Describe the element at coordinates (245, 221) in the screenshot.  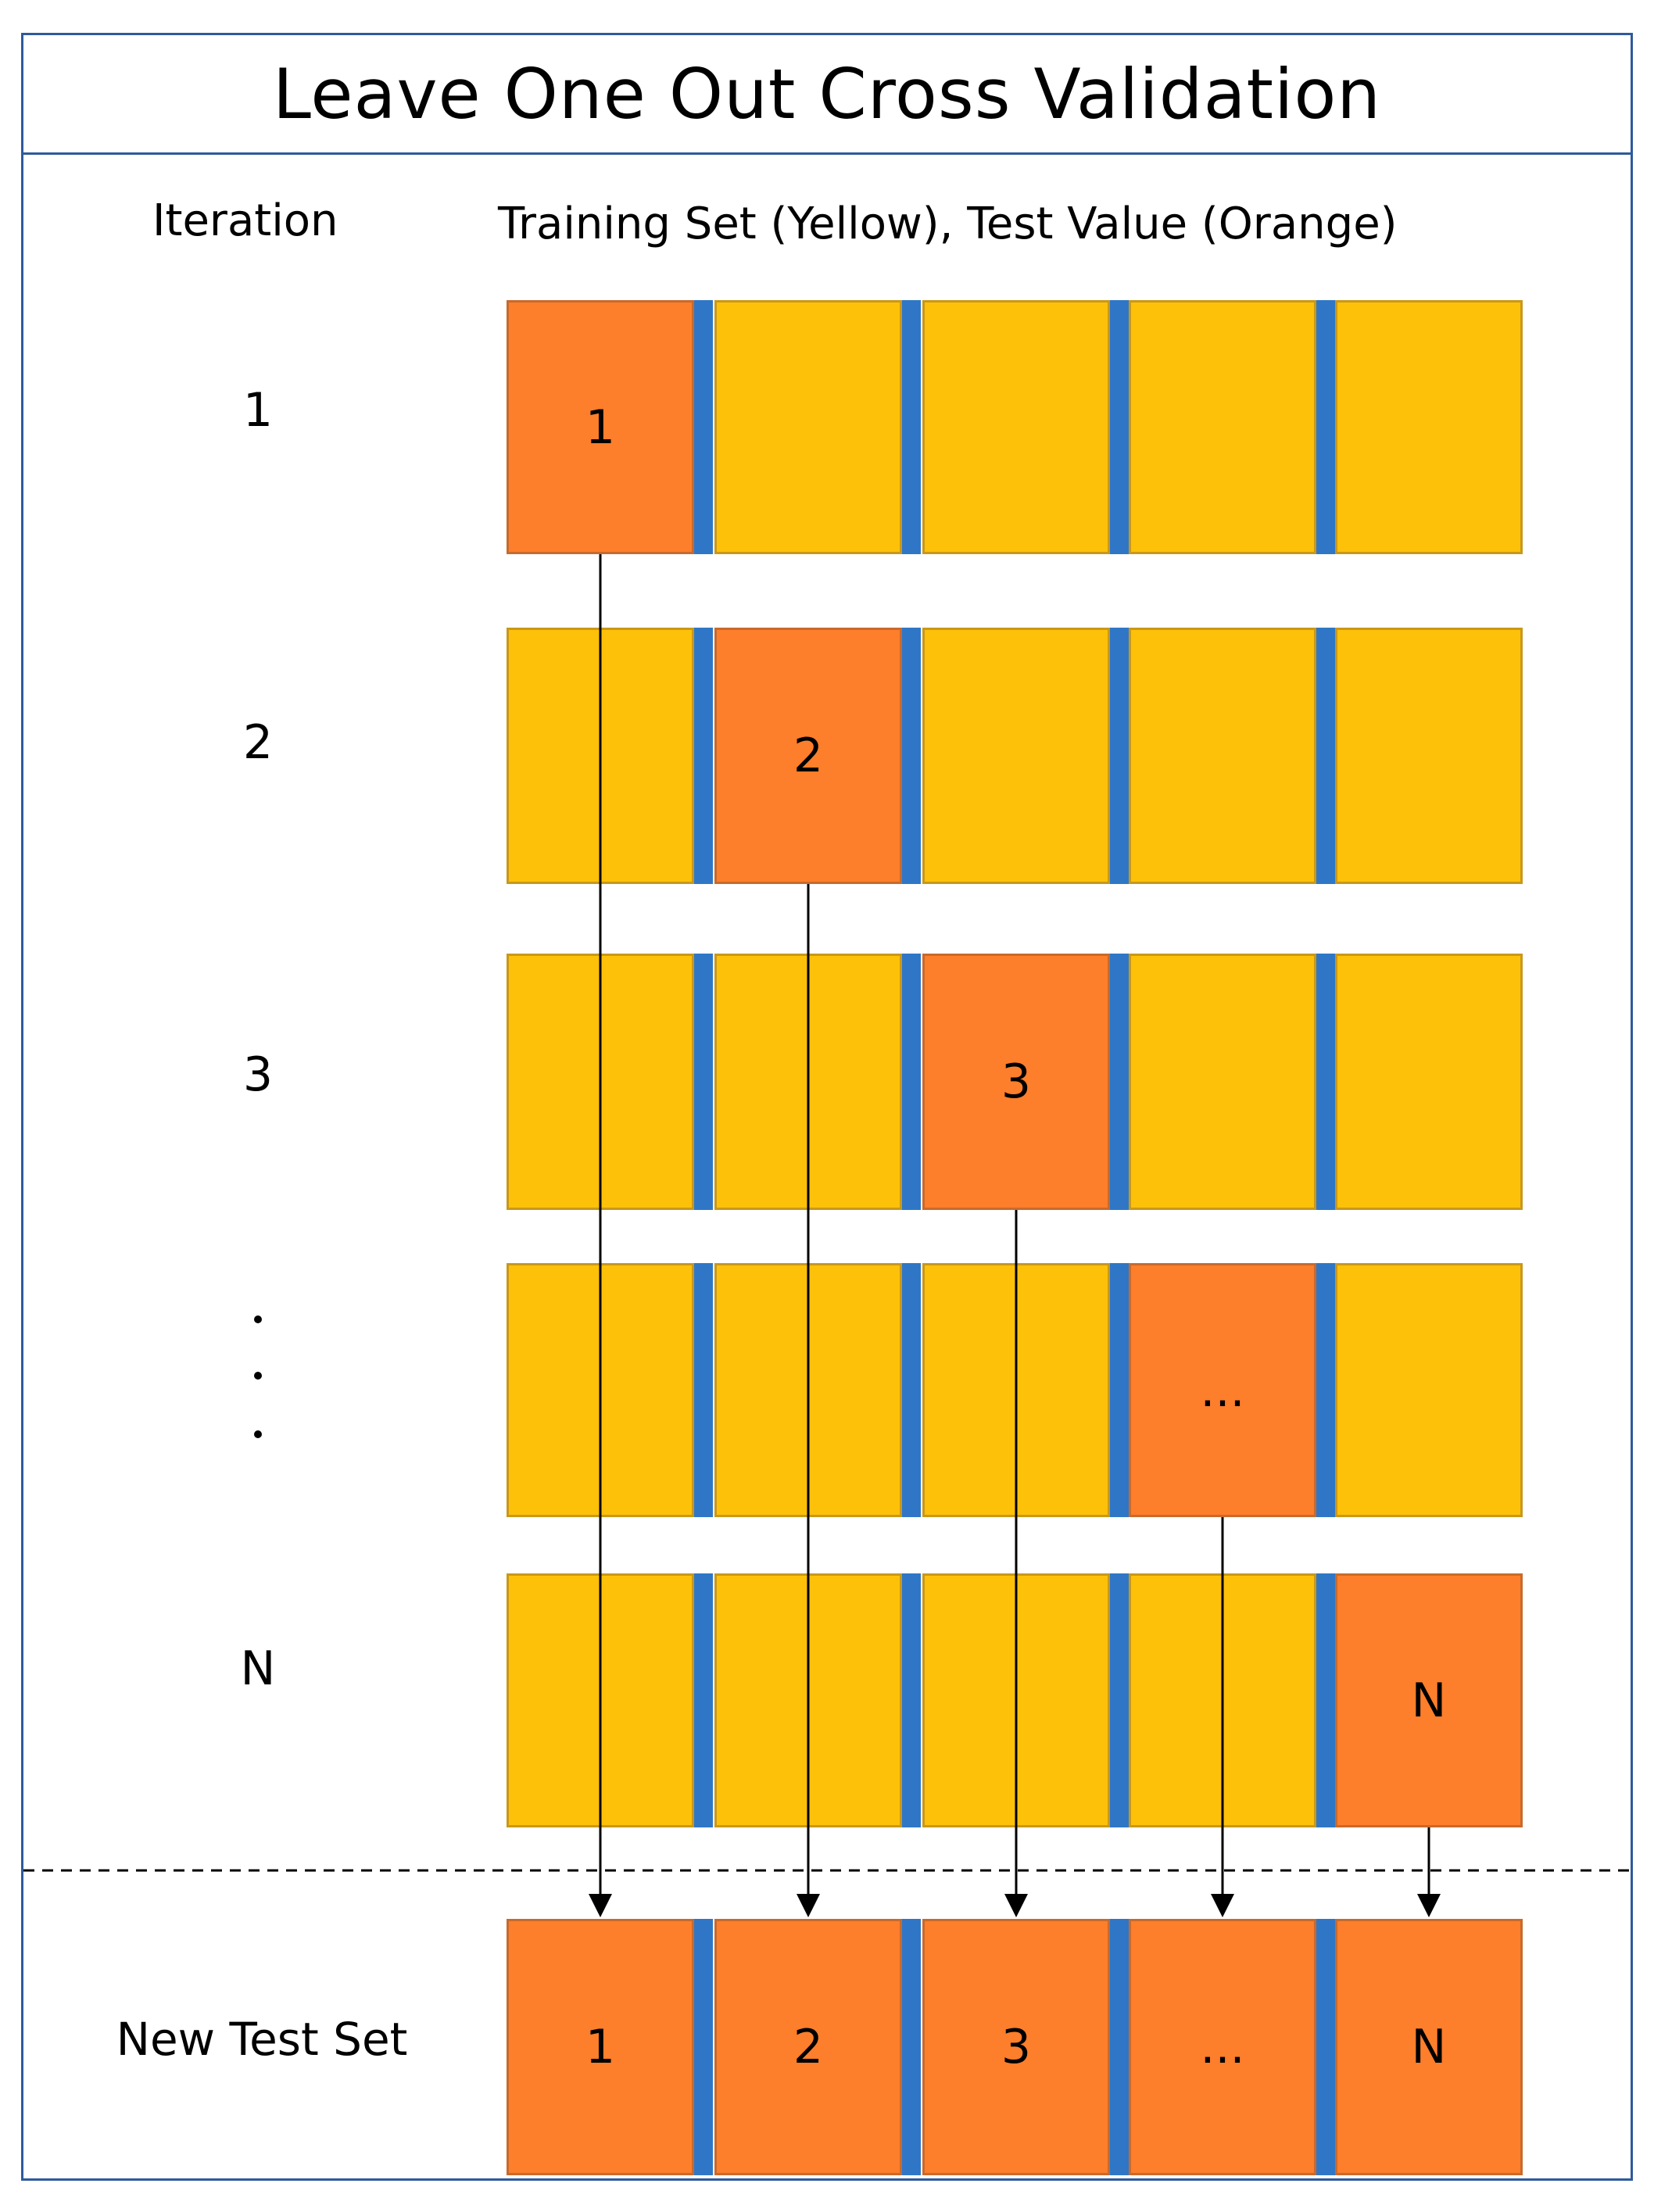
I see `iteration-header: Iteration` at that location.